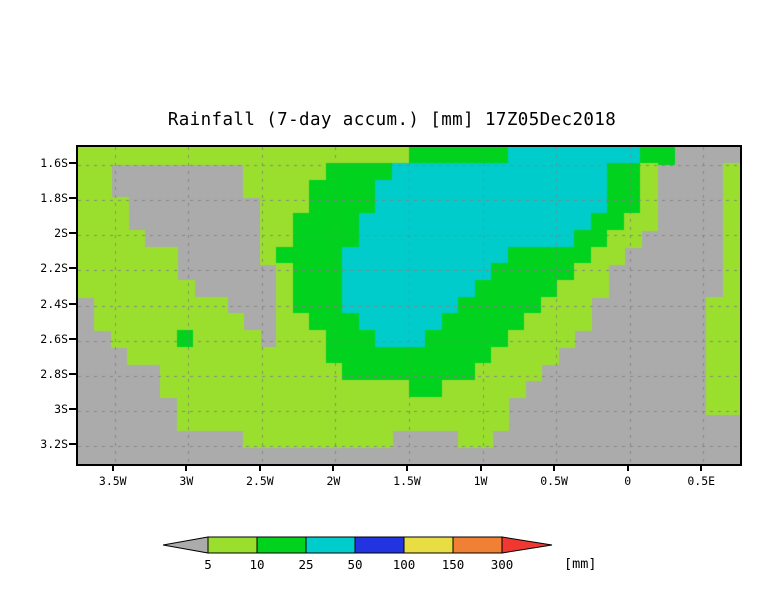 Image resolution: width=784 pixels, height=612 pixels. Describe the element at coordinates (527, 545) in the screenshot. I see `colorbar-above-max-arrow` at that location.